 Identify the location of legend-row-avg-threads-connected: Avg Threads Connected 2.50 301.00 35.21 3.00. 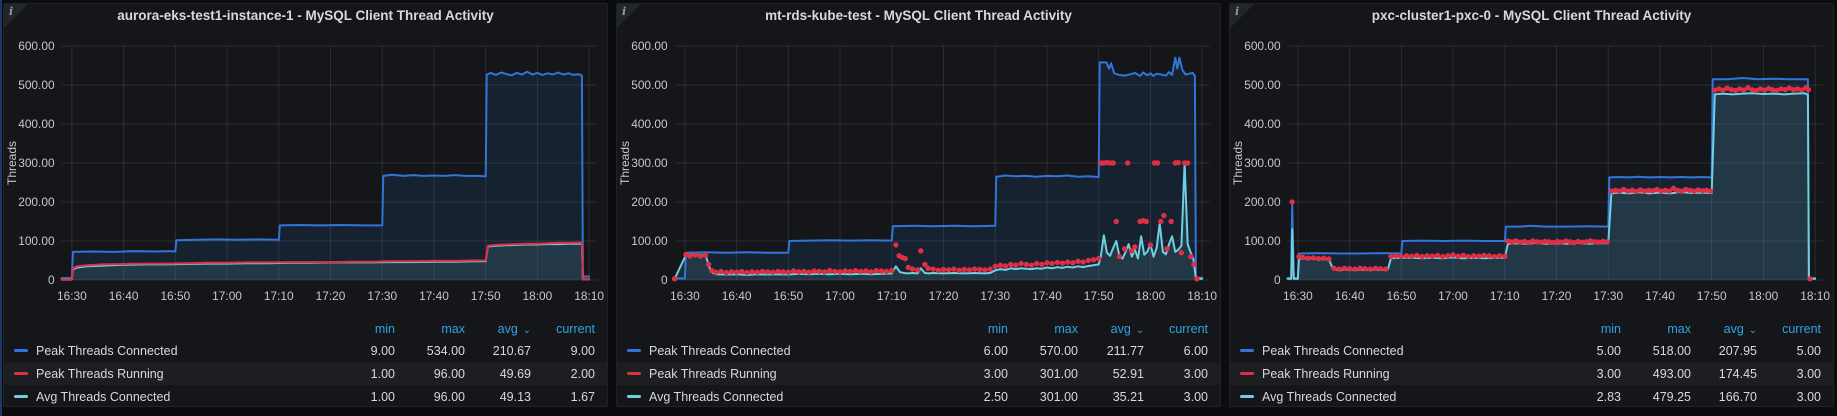
(918, 395).